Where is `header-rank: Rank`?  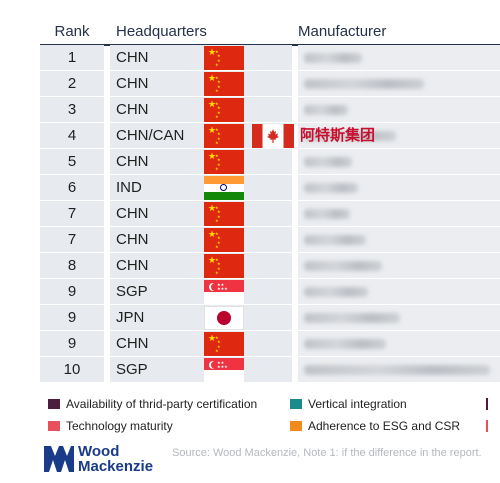 header-rank: Rank is located at coordinates (72, 31).